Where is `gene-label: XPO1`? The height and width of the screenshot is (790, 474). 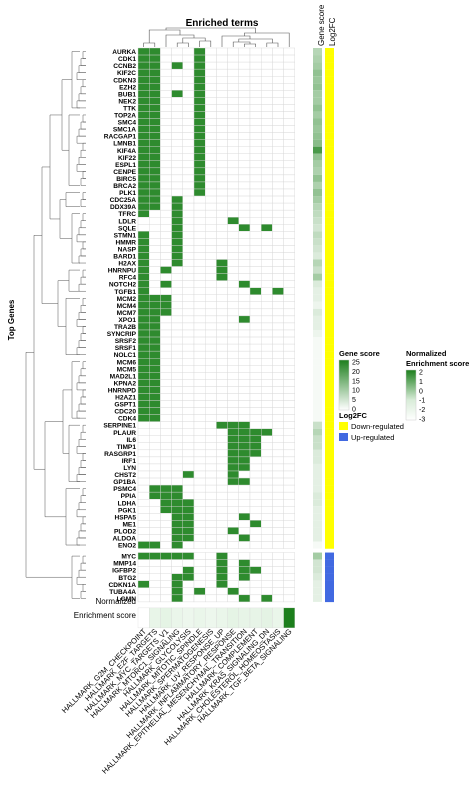
gene-label: XPO1 is located at coordinates (127, 320).